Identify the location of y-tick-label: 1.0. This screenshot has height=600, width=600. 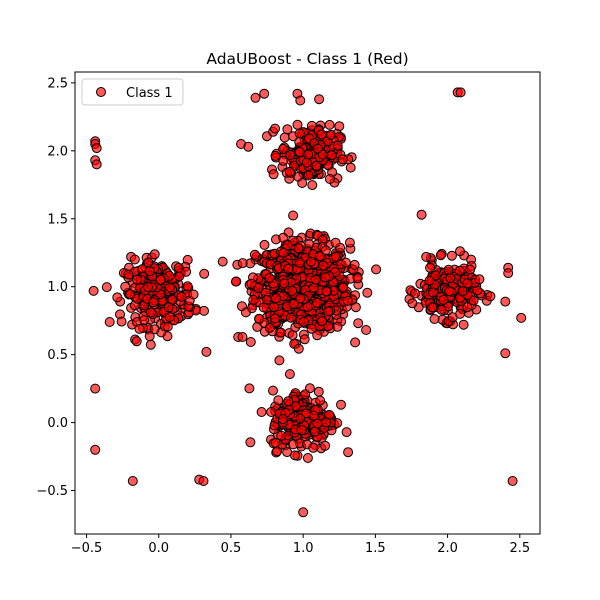
(57, 287).